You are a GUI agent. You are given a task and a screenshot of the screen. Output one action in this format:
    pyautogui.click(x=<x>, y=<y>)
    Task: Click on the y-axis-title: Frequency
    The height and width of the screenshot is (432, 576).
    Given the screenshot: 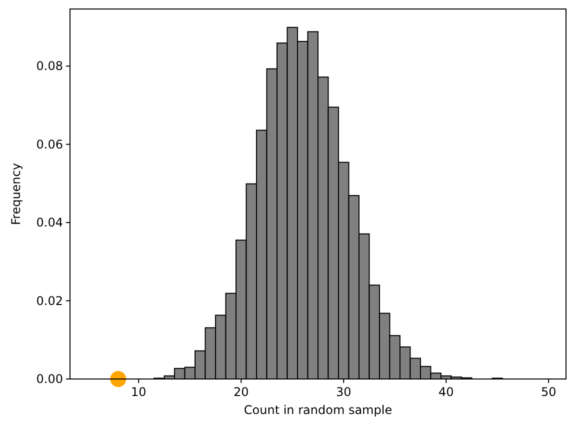 What is the action you would take?
    pyautogui.click(x=16, y=194)
    